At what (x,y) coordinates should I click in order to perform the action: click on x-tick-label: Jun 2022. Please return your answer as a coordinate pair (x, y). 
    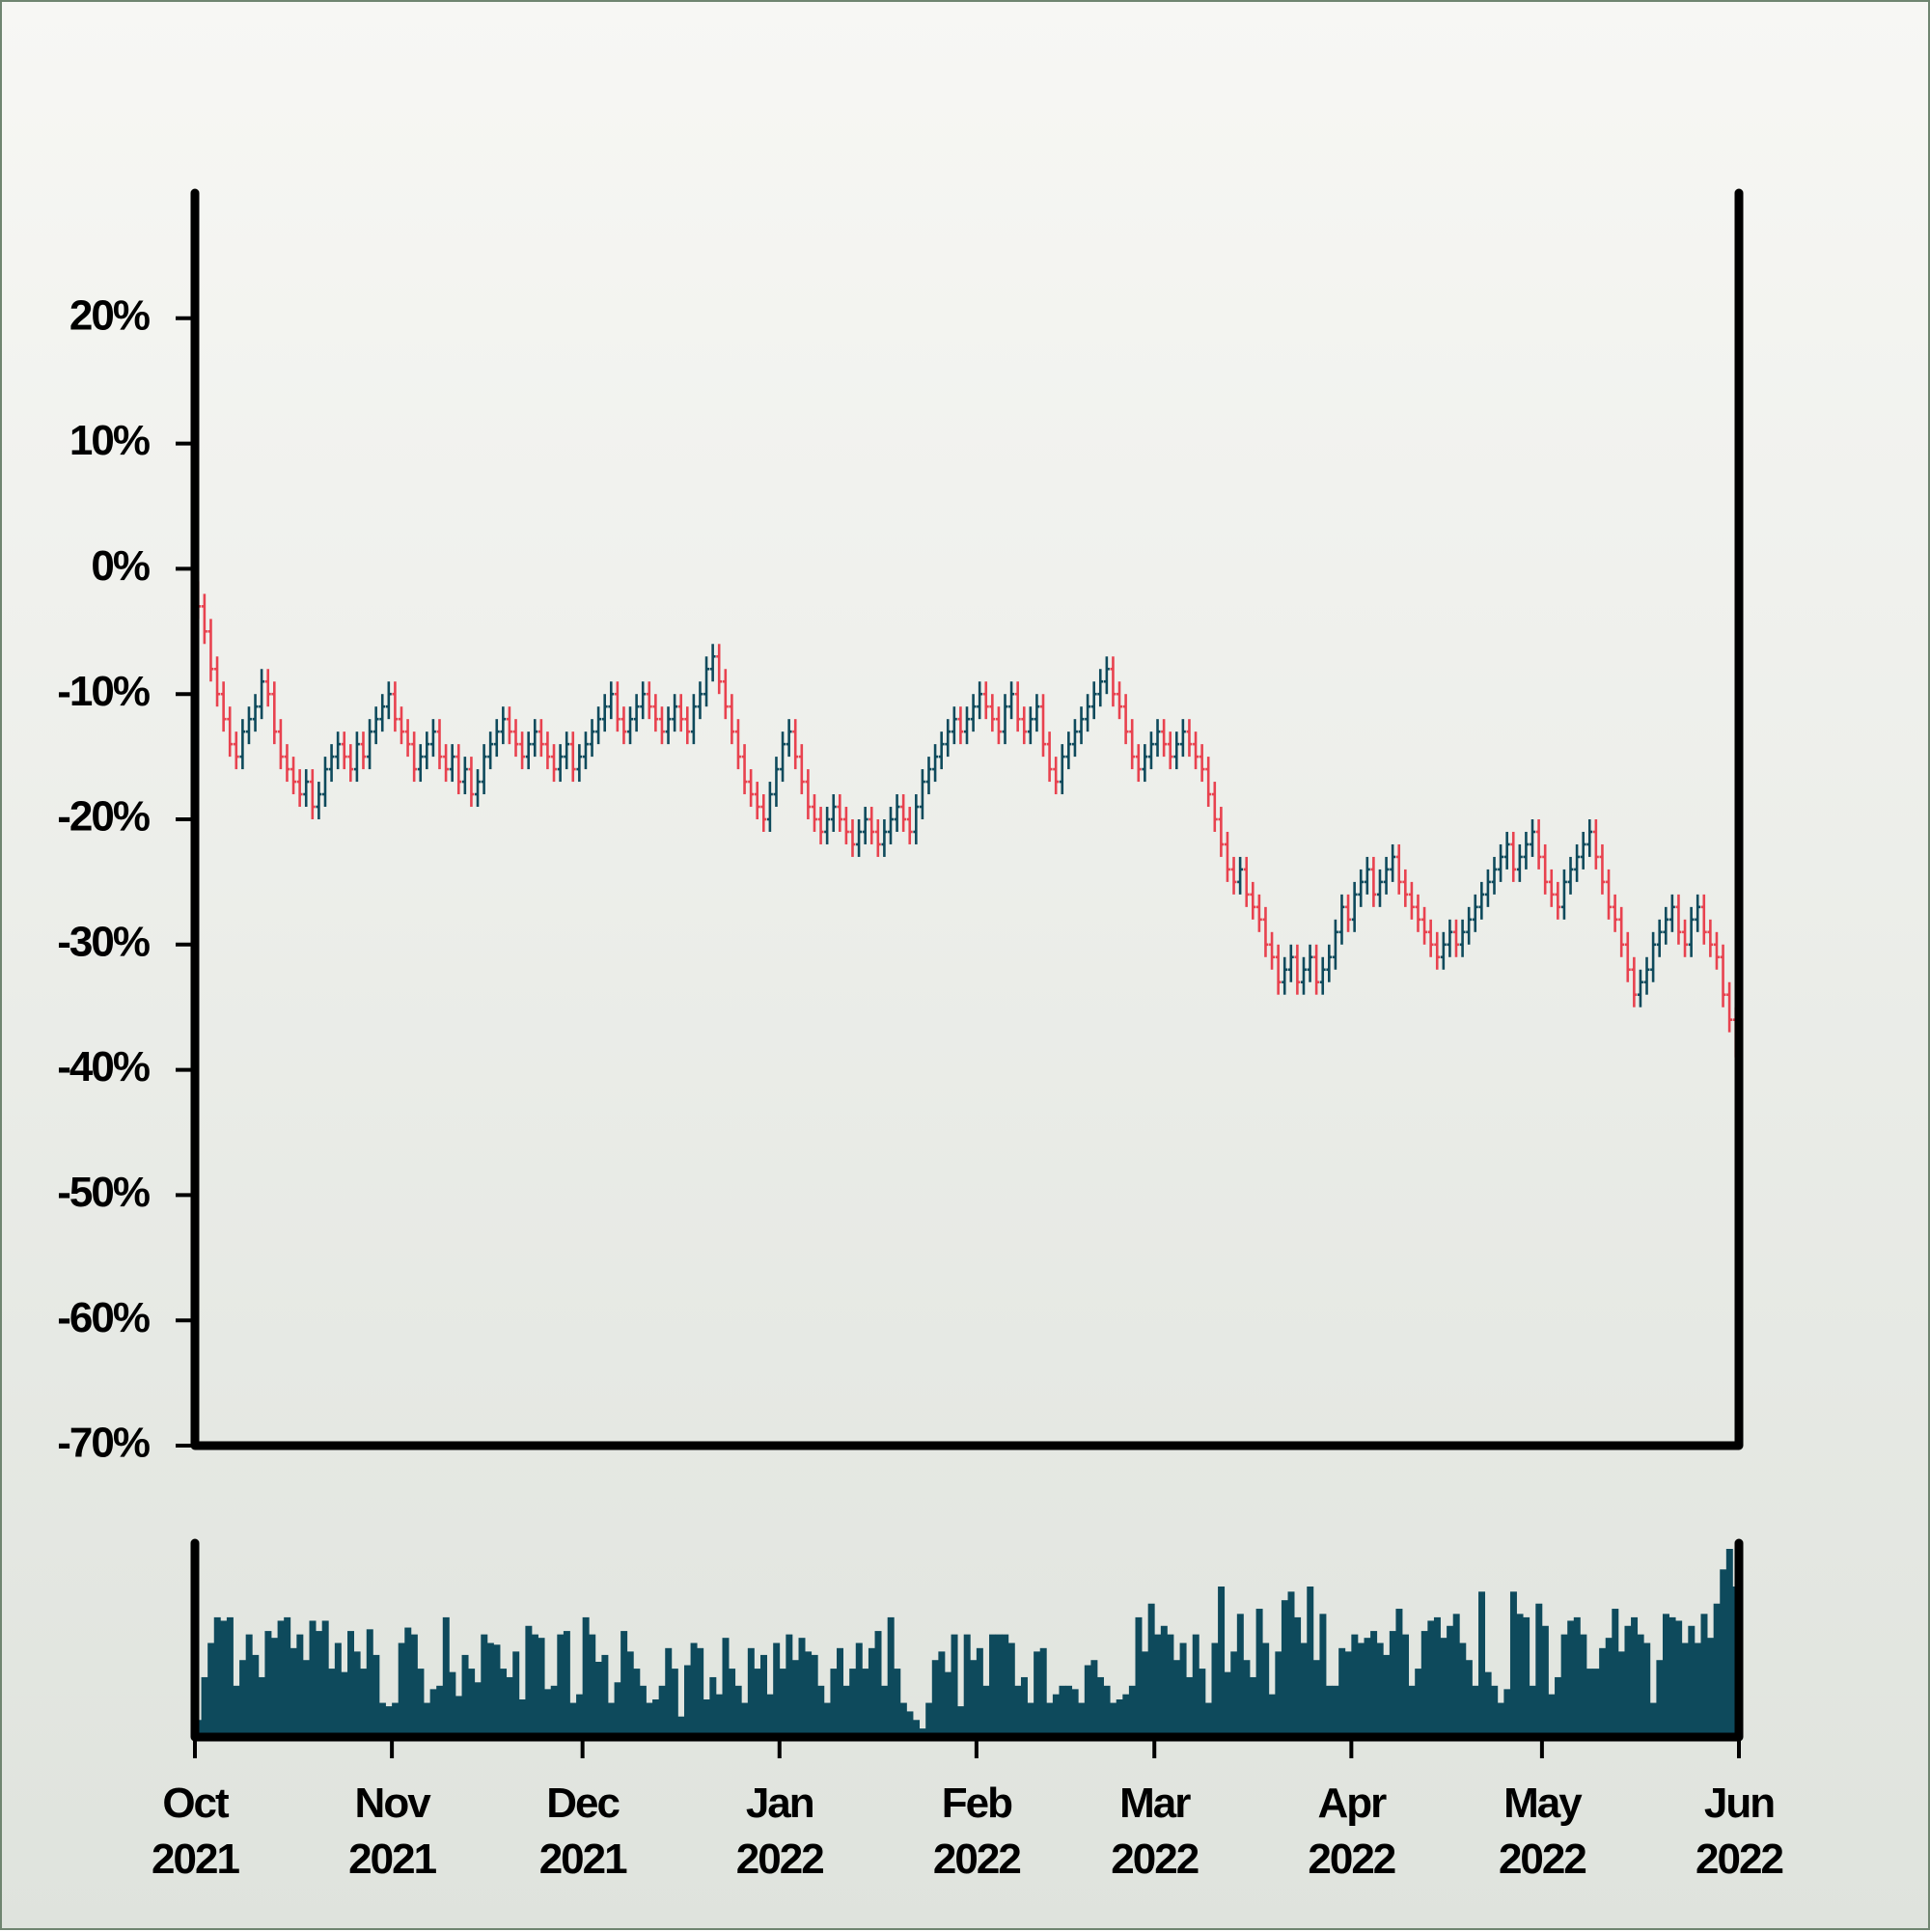
    Looking at the image, I should click on (1740, 1831).